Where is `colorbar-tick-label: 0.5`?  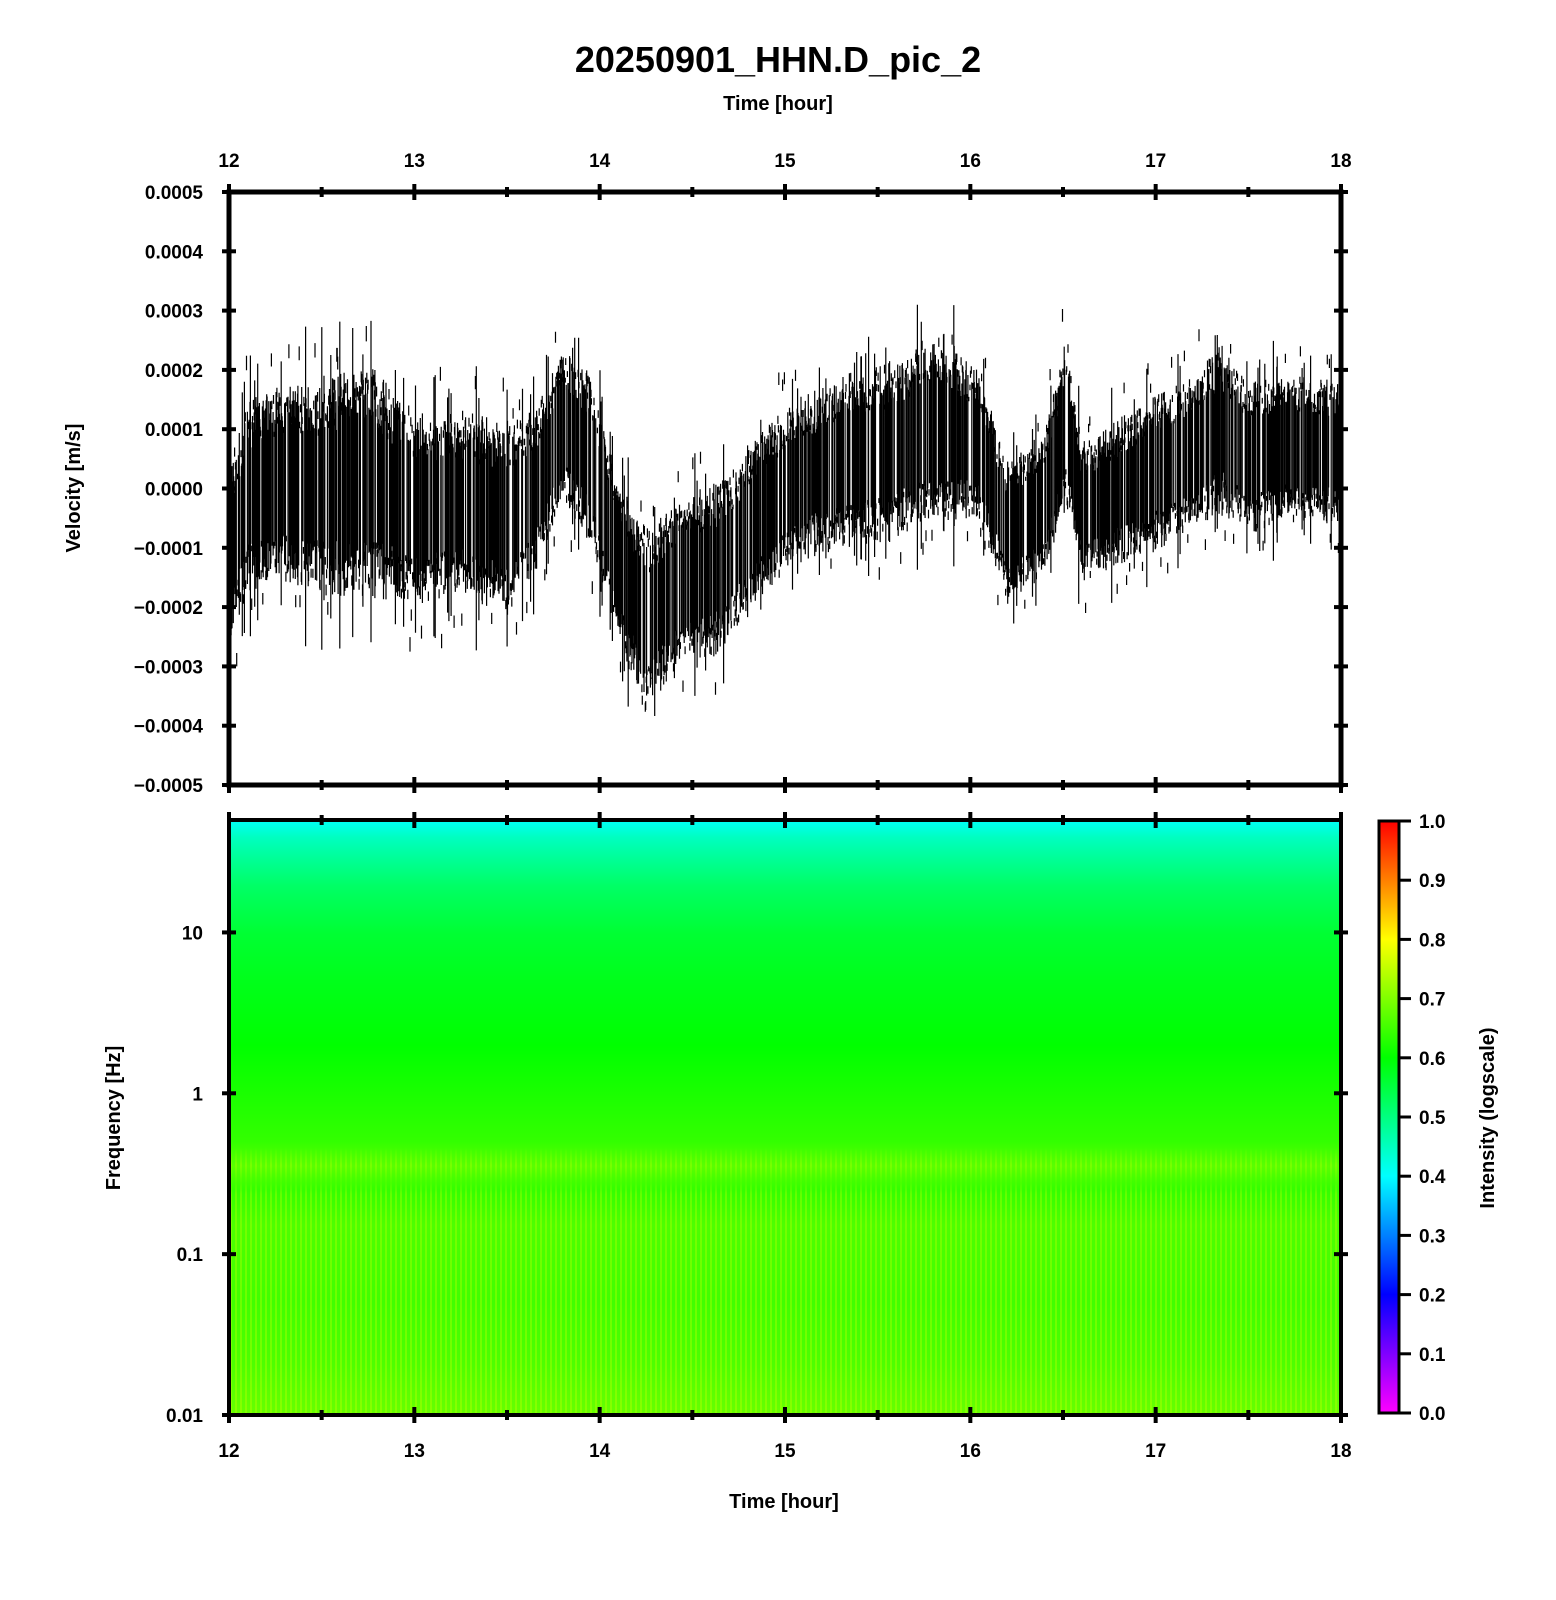 colorbar-tick-label: 0.5 is located at coordinates (1432, 1118).